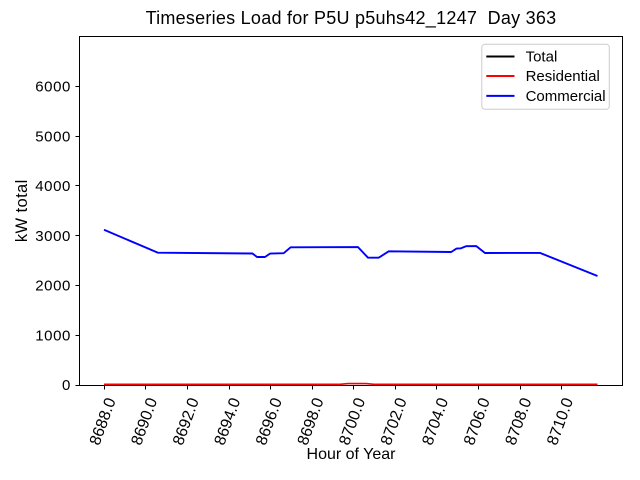  I want to click on svg-text: 8706.0, so click(477, 422).